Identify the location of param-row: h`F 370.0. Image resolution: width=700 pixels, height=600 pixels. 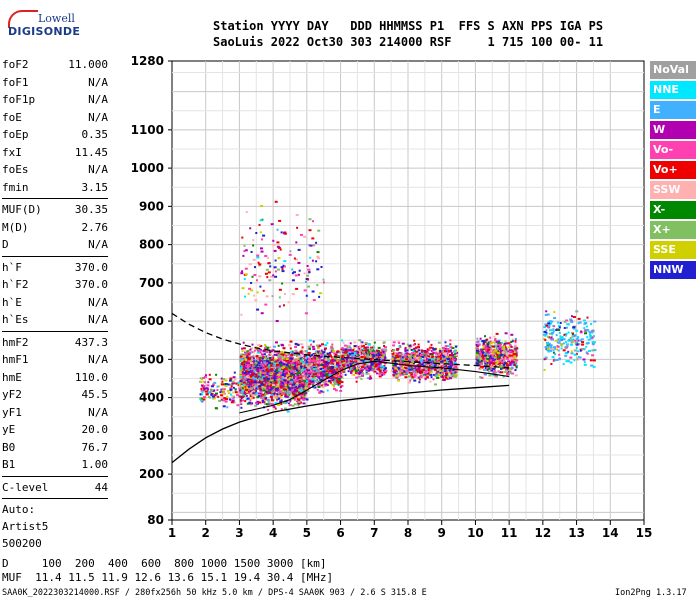
(55, 268).